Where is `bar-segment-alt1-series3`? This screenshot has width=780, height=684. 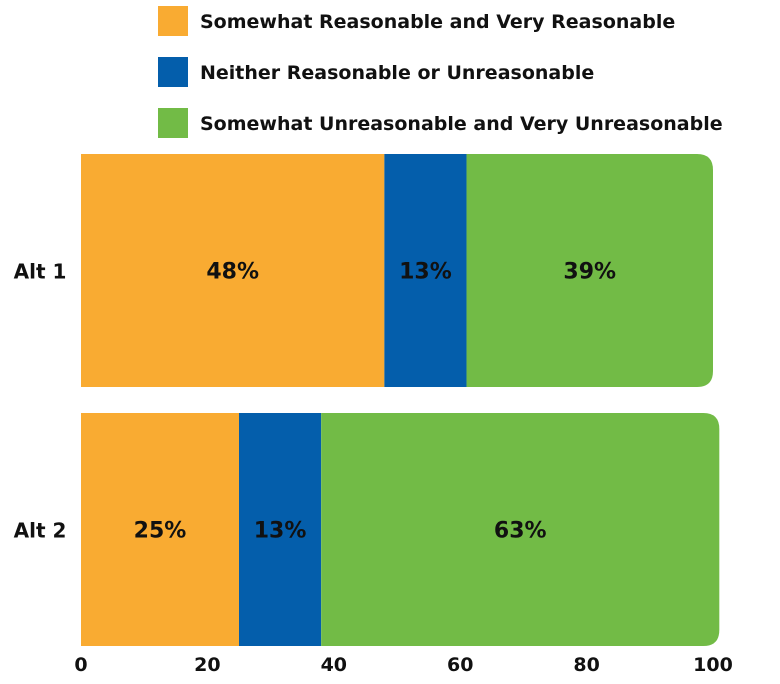
bar-segment-alt1-series3 is located at coordinates (589, 270).